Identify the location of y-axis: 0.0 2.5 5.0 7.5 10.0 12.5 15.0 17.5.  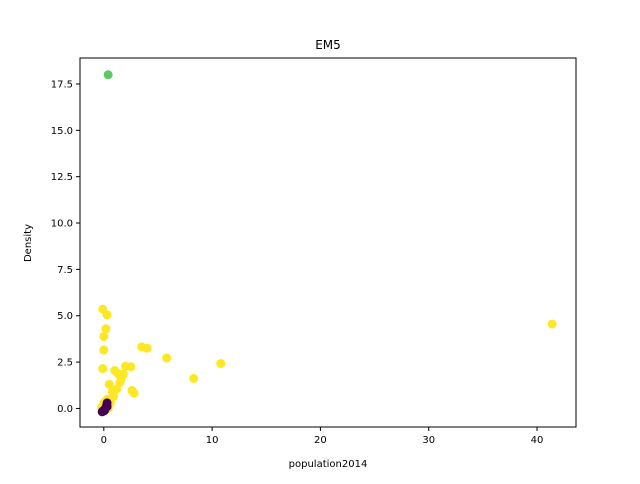
(65, 247).